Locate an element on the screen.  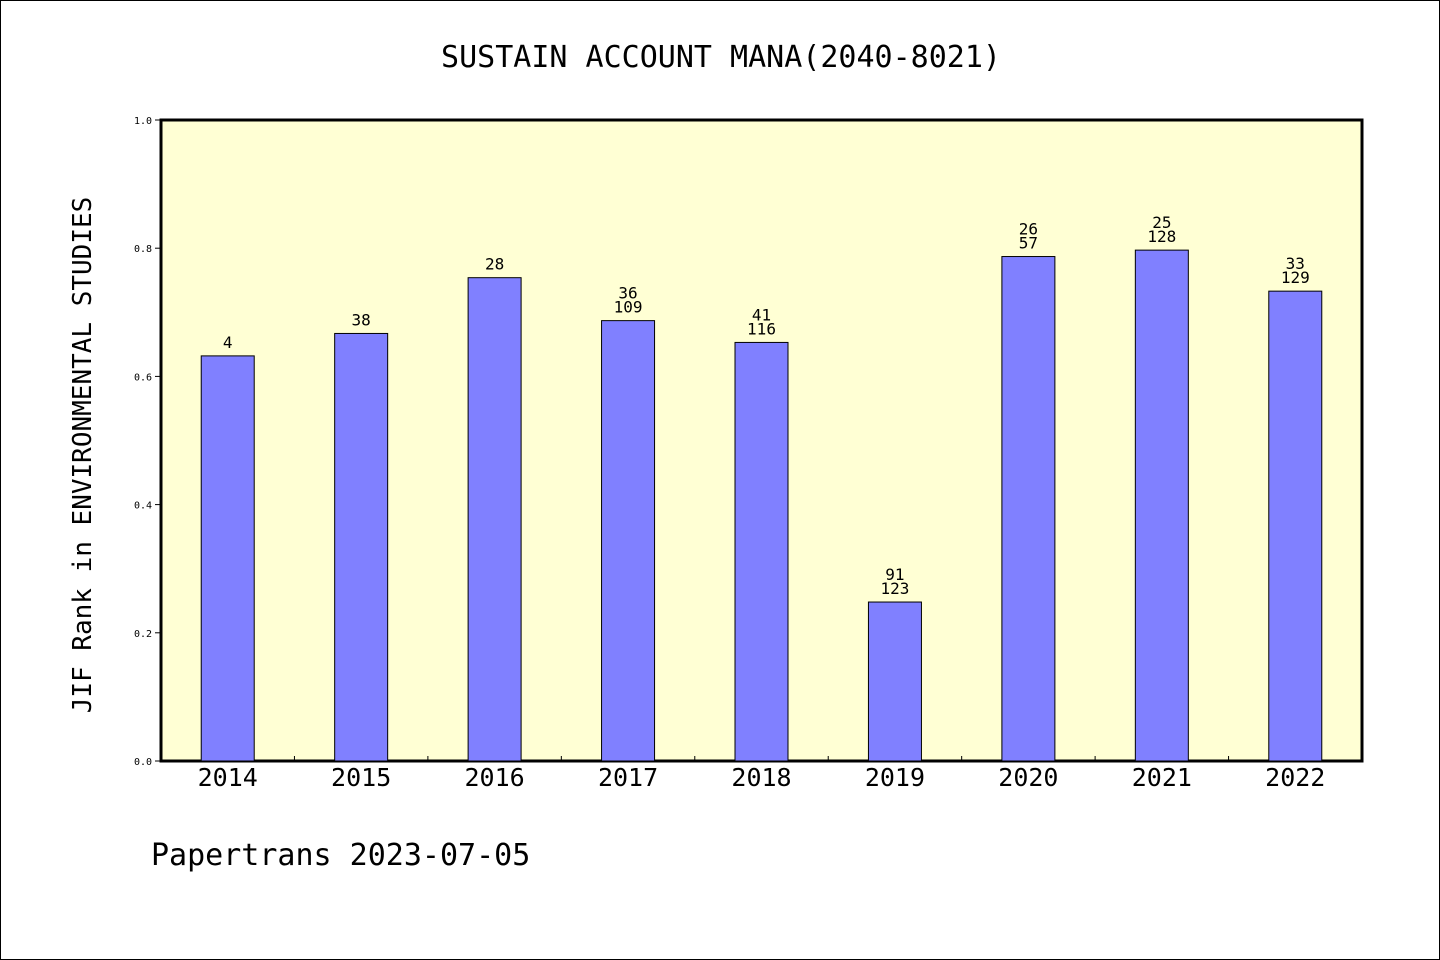
x-tick-label: 2019 is located at coordinates (895, 777).